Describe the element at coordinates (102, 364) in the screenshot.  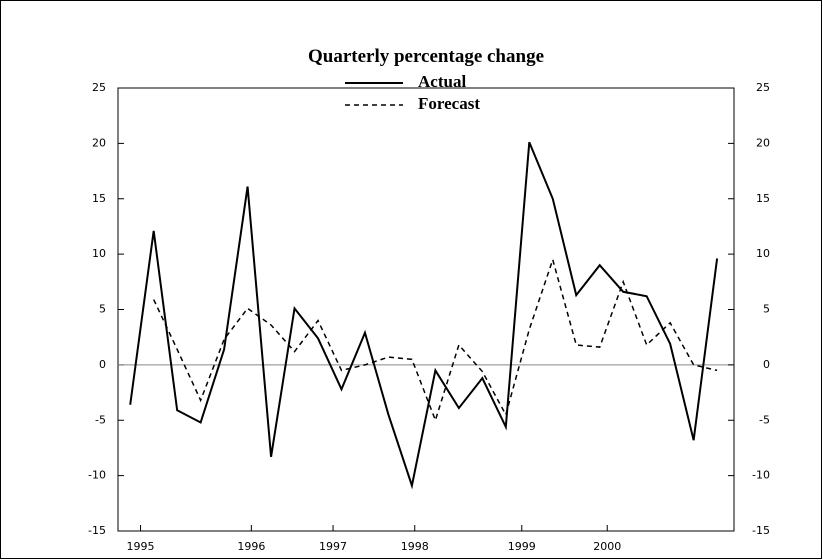
I see `y-tick-label: 0` at that location.